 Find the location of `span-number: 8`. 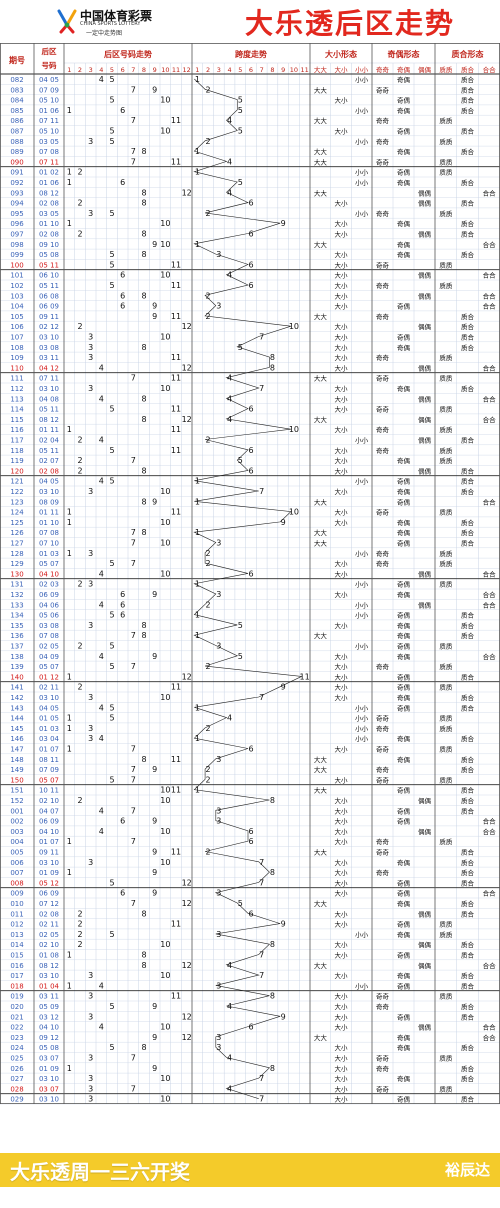

span-number: 8 is located at coordinates (272, 367).